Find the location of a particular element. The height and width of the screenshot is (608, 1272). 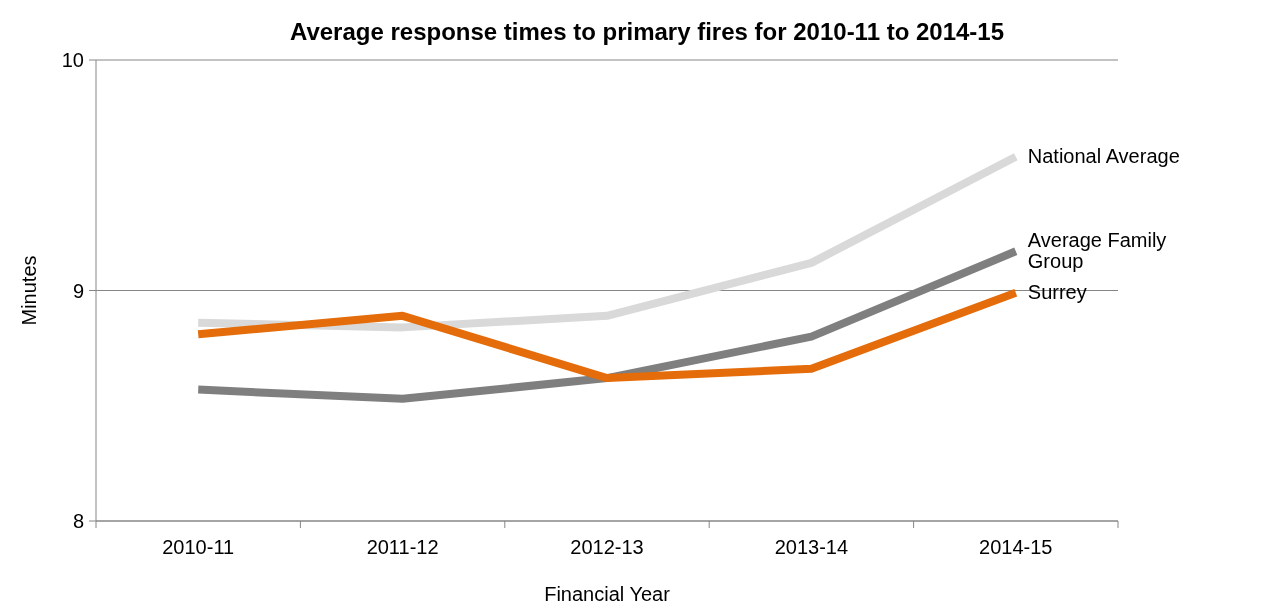

x-tick-label: 2013-14 is located at coordinates (811, 547).